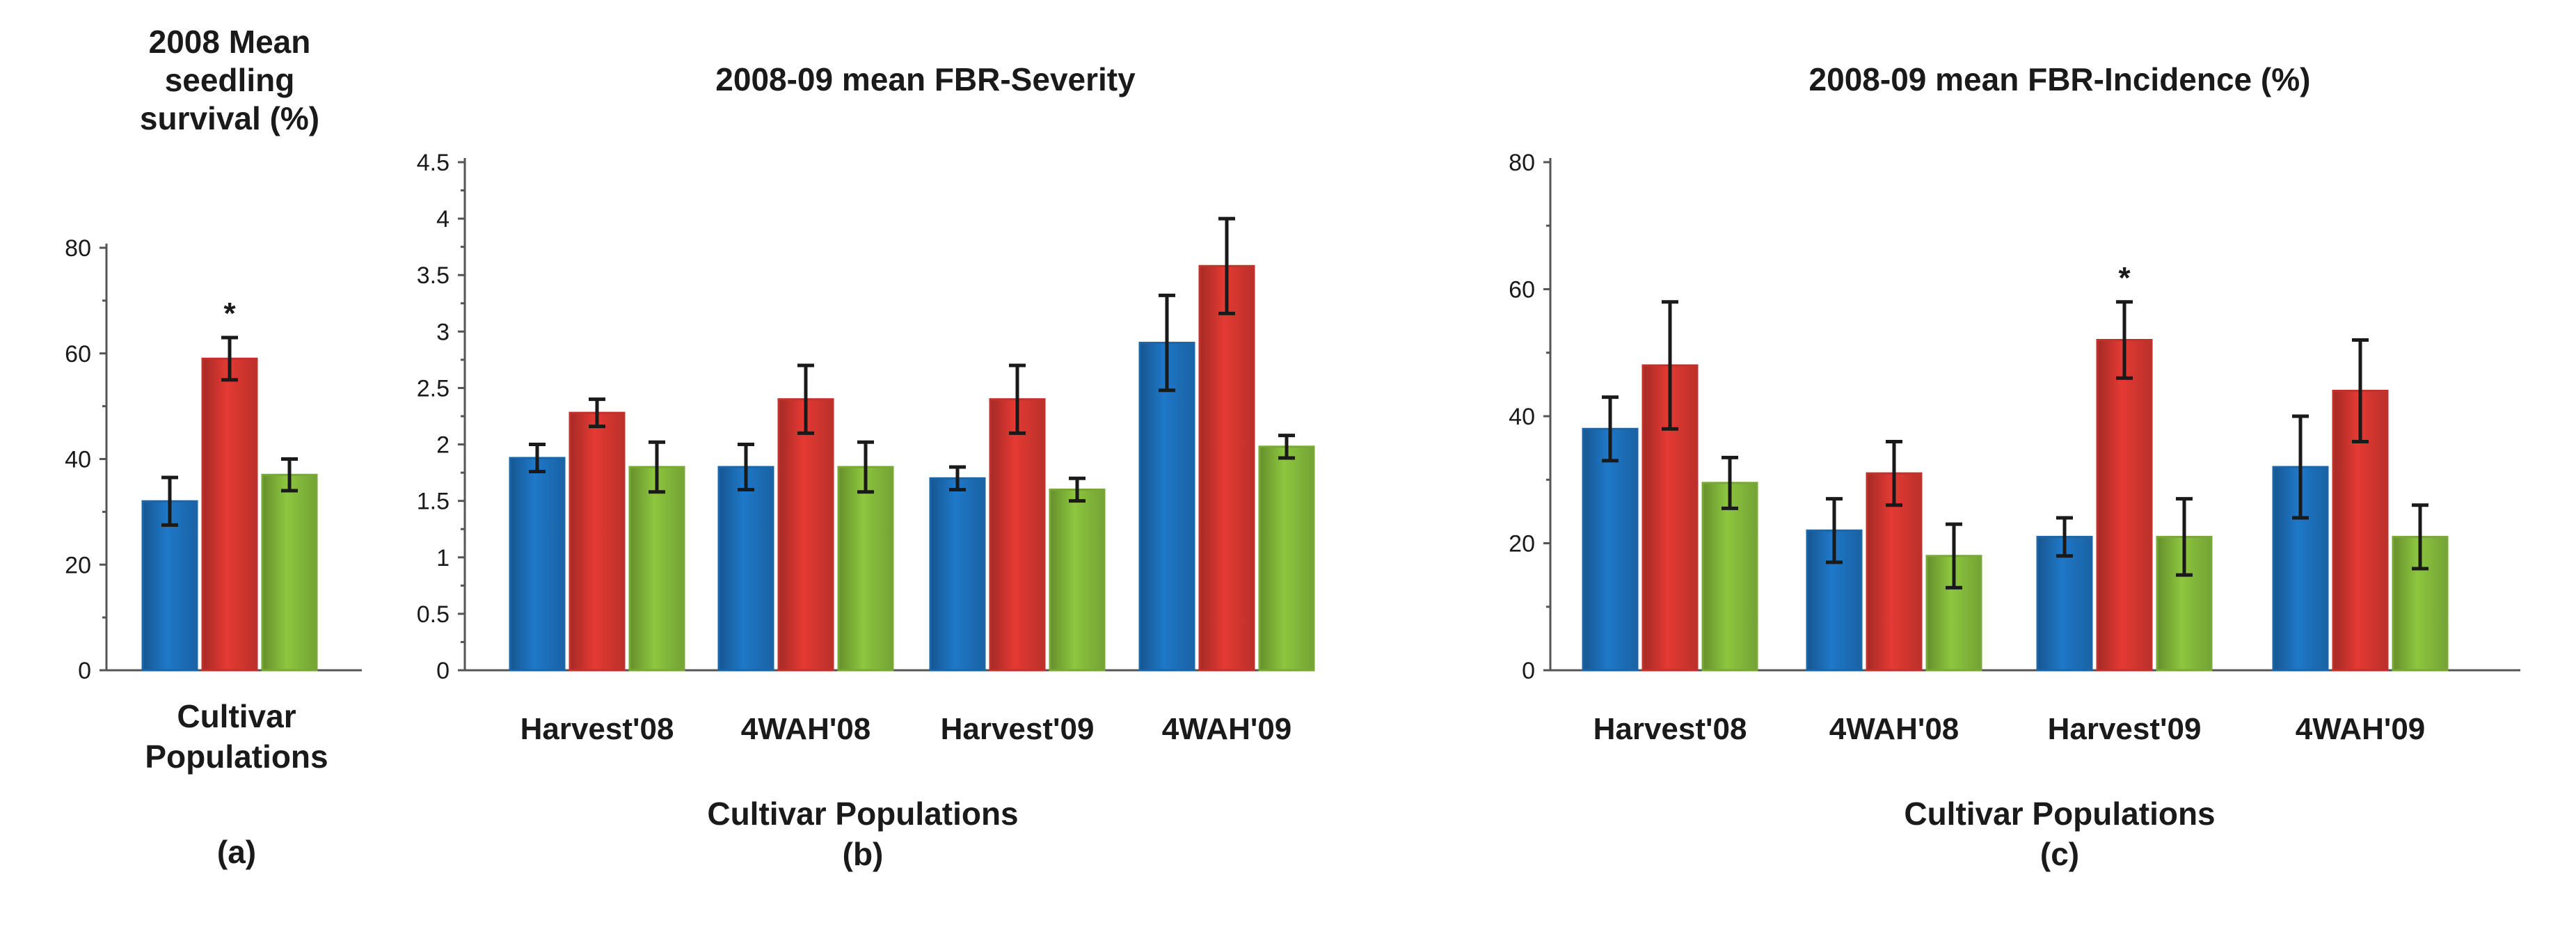 This screenshot has width=2576, height=925. Describe the element at coordinates (433, 163) in the screenshot. I see `y-tick-label: 4.5` at that location.